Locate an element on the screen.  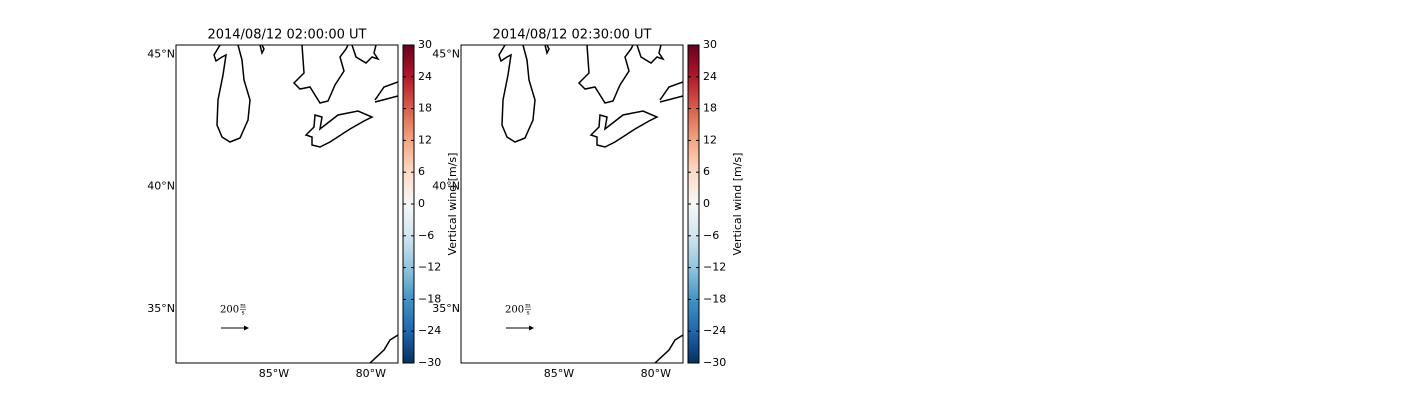
panel-title: 2014/08/12 02:30:00 UT is located at coordinates (571, 35).